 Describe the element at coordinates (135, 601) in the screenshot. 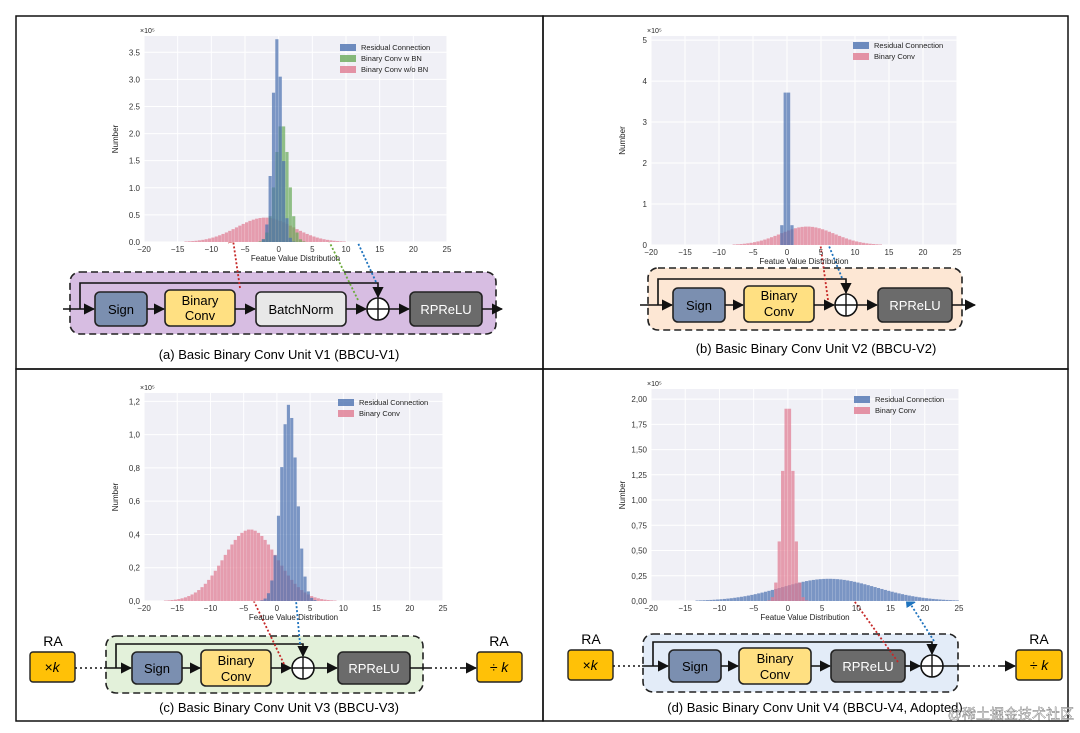

I see `y-tick-label: 0,0` at that location.